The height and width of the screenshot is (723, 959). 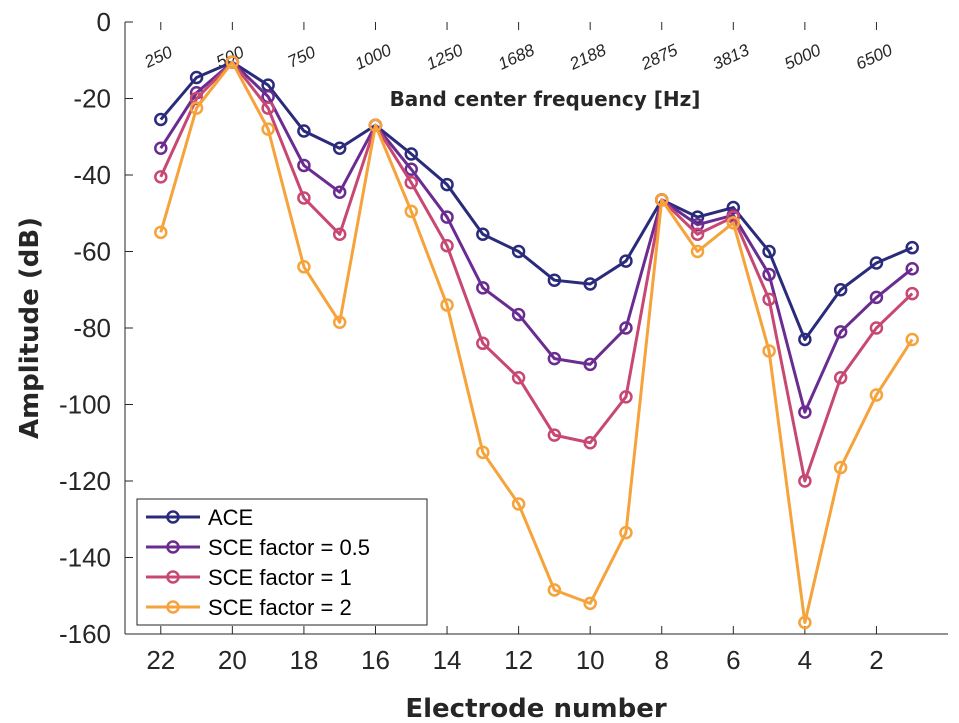 I want to click on x-tick-label: 16, so click(x=375, y=660).